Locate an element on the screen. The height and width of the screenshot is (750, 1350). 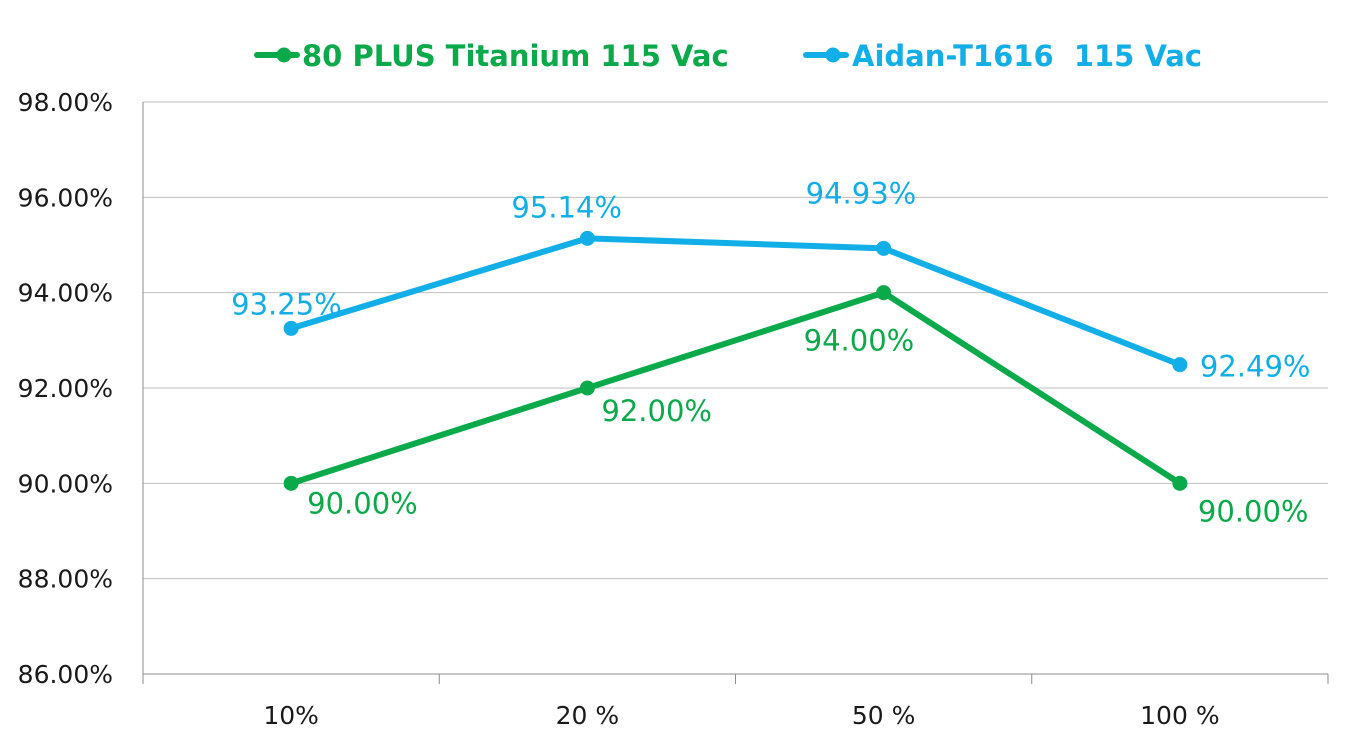
y-tick-label: 98.00% is located at coordinates (65, 102).